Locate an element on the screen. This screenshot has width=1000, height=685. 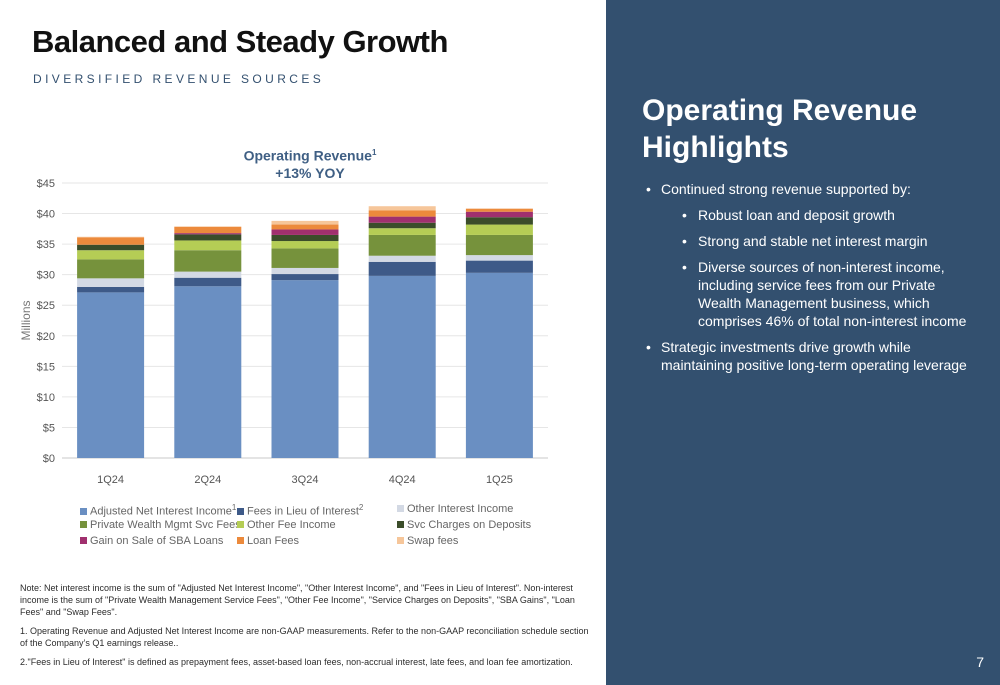
y-tick-label: $20 is located at coordinates (46, 337).